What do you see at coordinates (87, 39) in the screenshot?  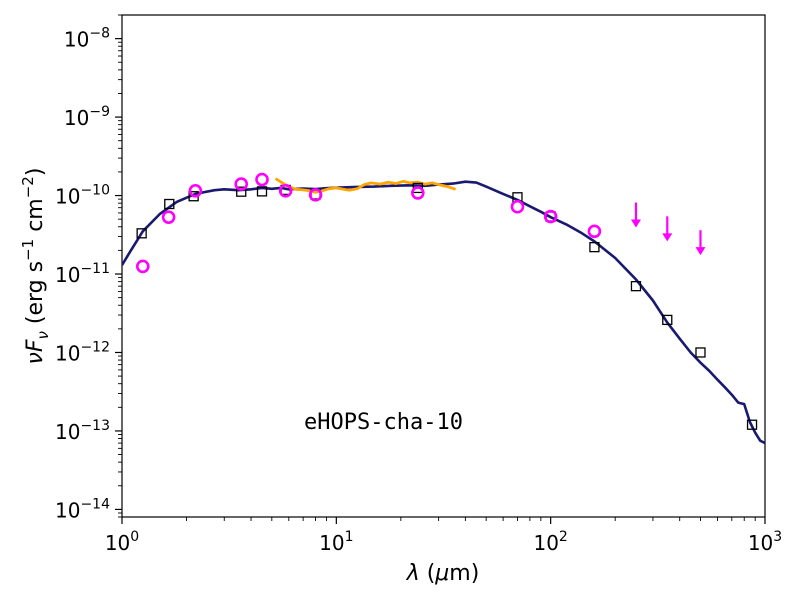 I see `y-tick-label: 10⁻⁸` at bounding box center [87, 39].